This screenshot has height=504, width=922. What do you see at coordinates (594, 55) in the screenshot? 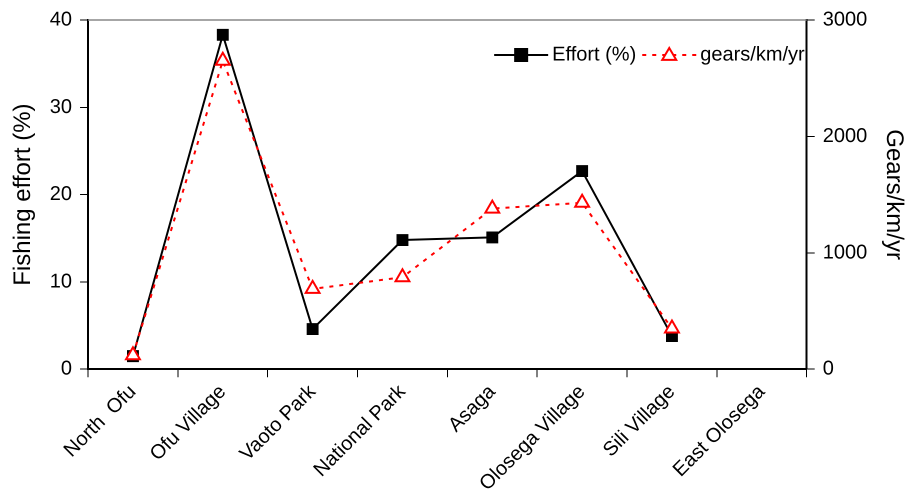
I see `legend-label: Effort (%)` at bounding box center [594, 55].